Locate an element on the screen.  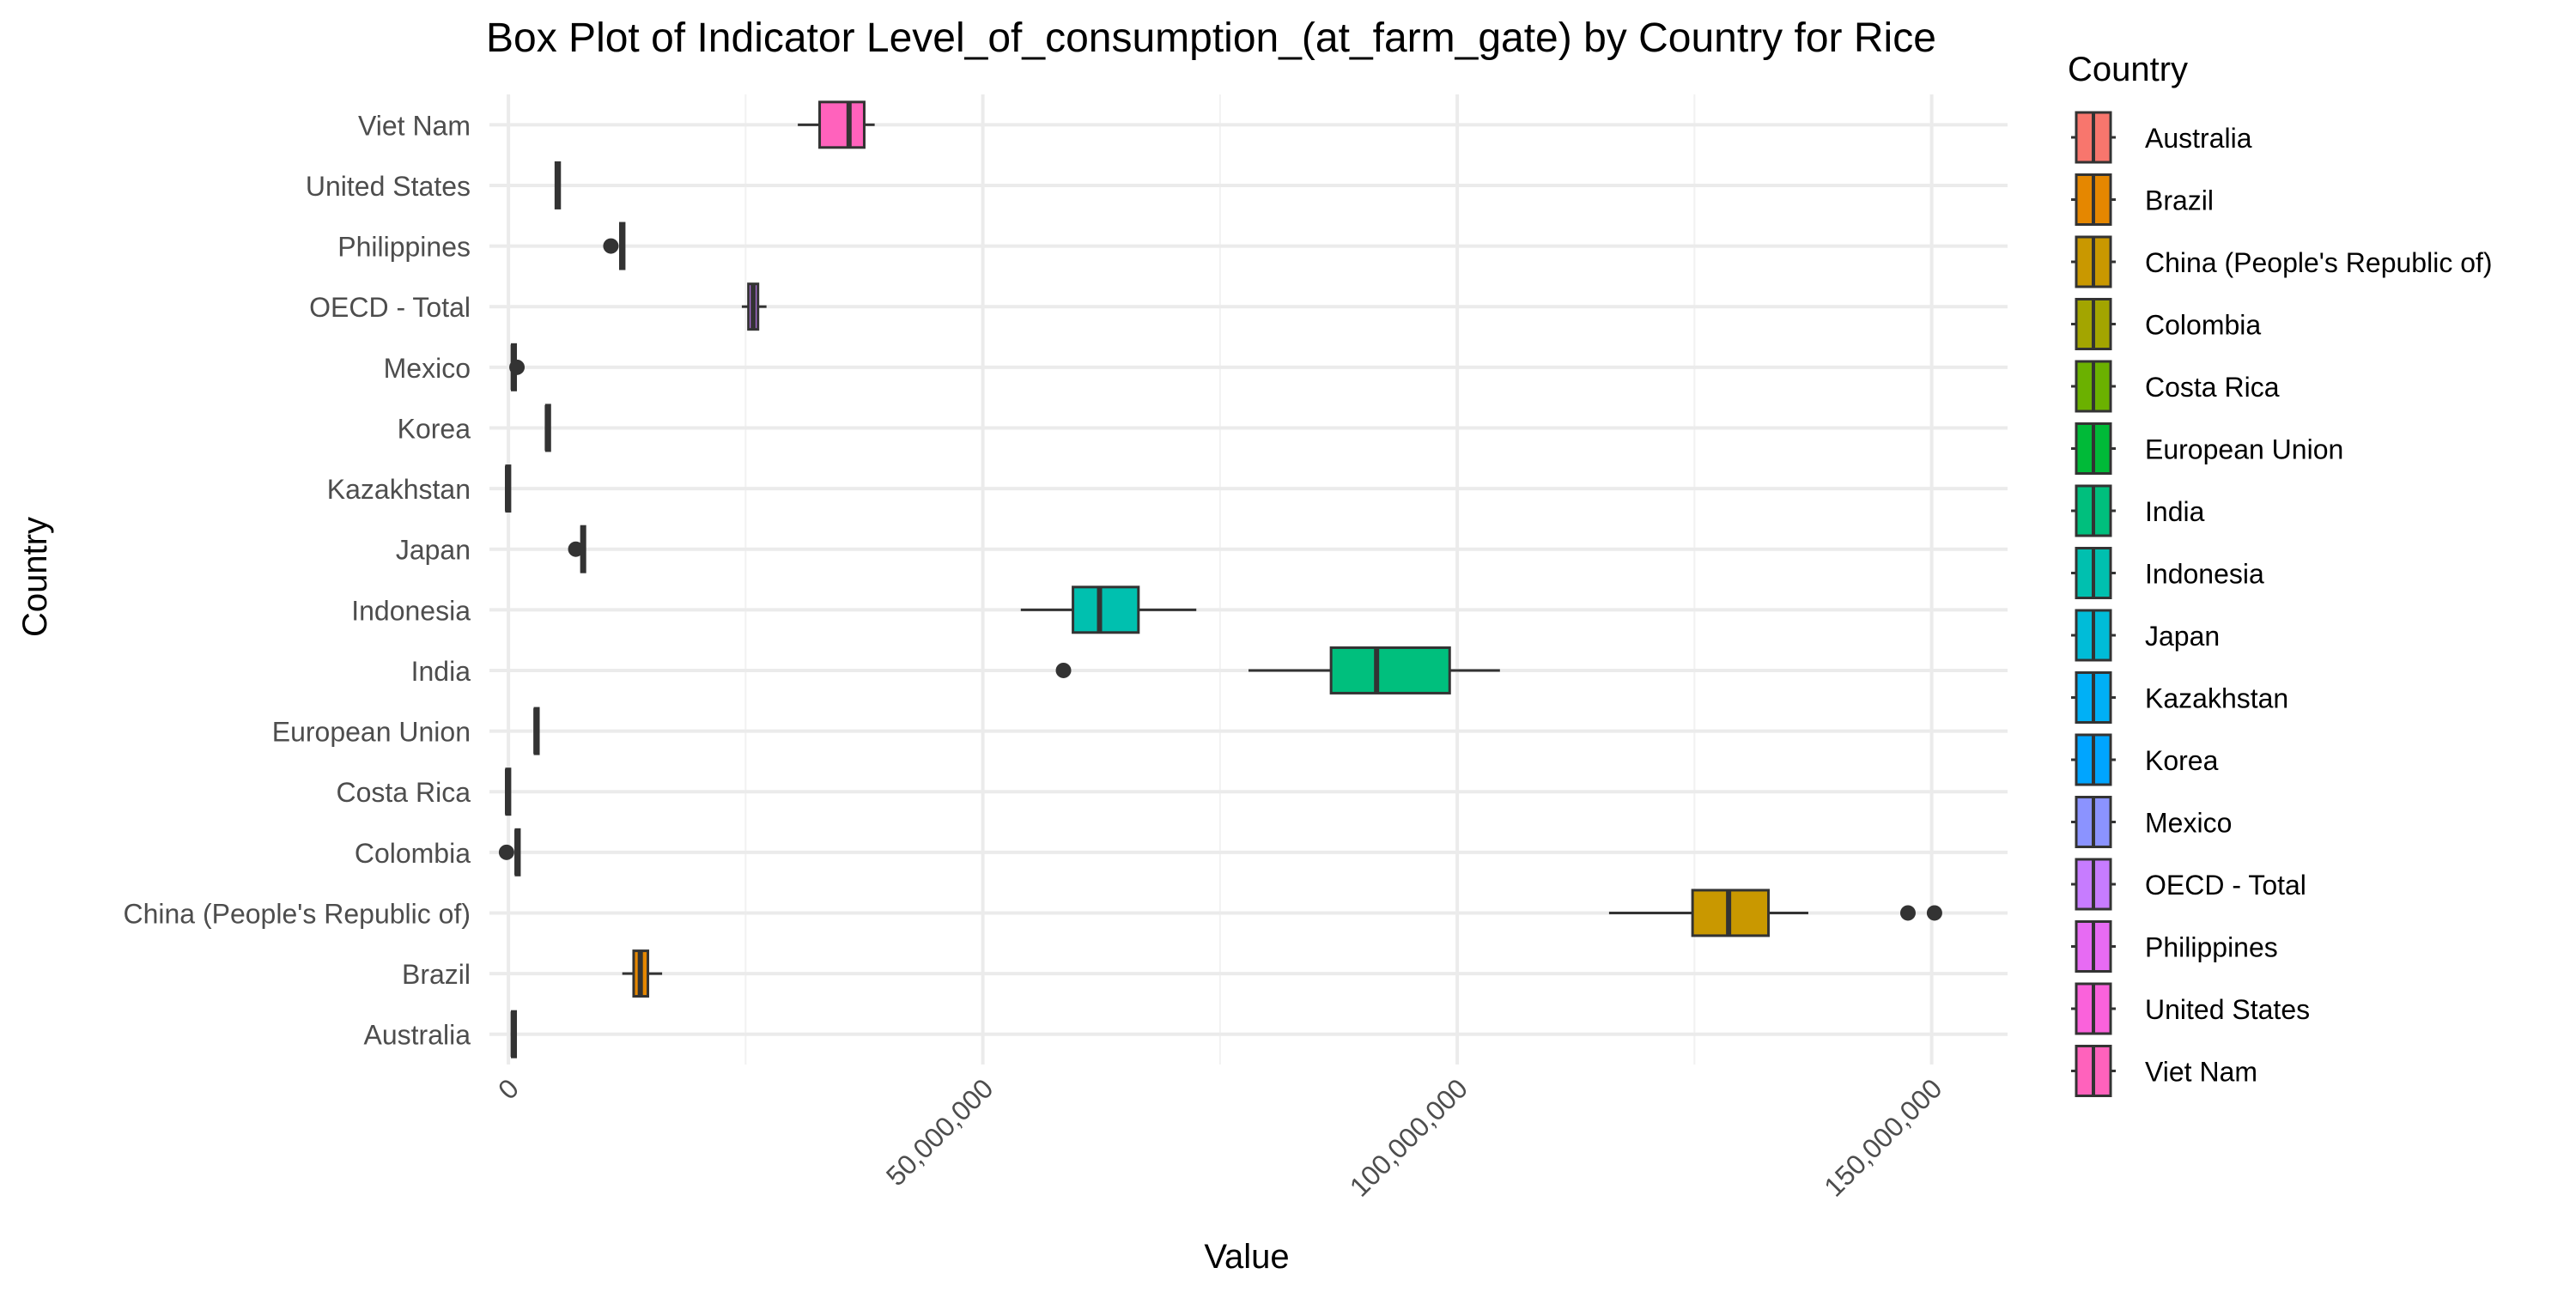
legend-label: Japan is located at coordinates (2182, 636).